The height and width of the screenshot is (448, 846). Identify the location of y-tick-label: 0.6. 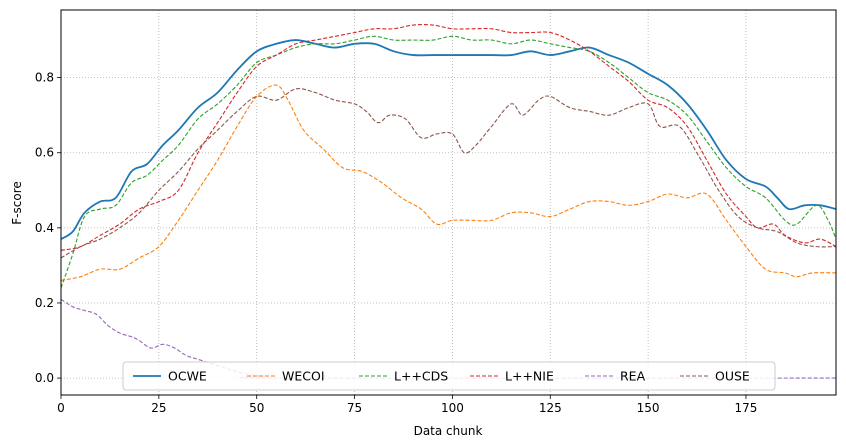
(44, 153).